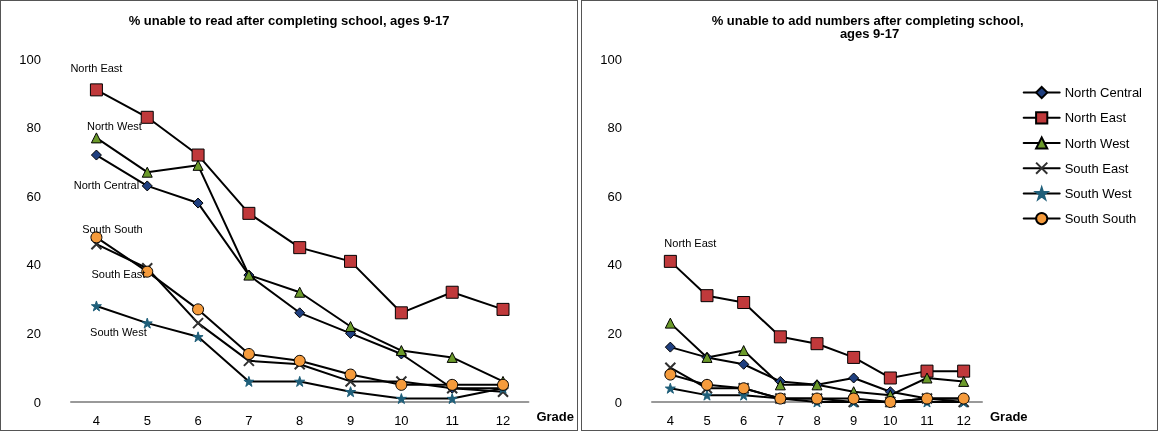  What do you see at coordinates (96, 67) in the screenshot?
I see `series-label: North East` at bounding box center [96, 67].